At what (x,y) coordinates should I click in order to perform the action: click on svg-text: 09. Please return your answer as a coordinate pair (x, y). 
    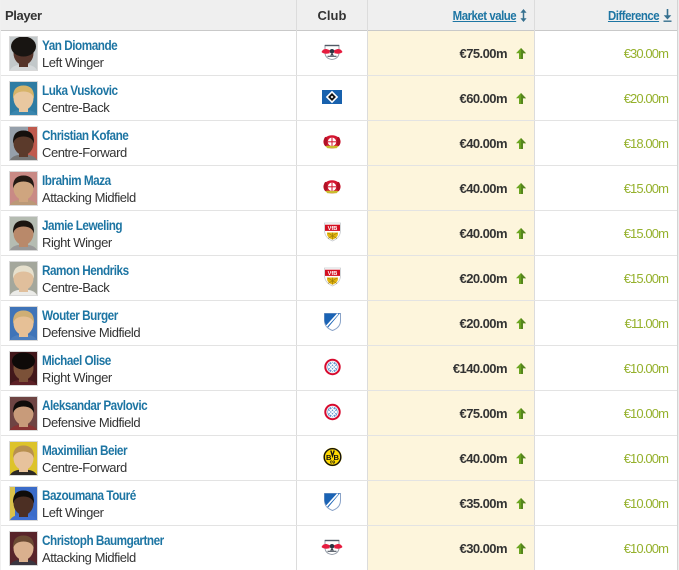
    Looking at the image, I should click on (332, 462).